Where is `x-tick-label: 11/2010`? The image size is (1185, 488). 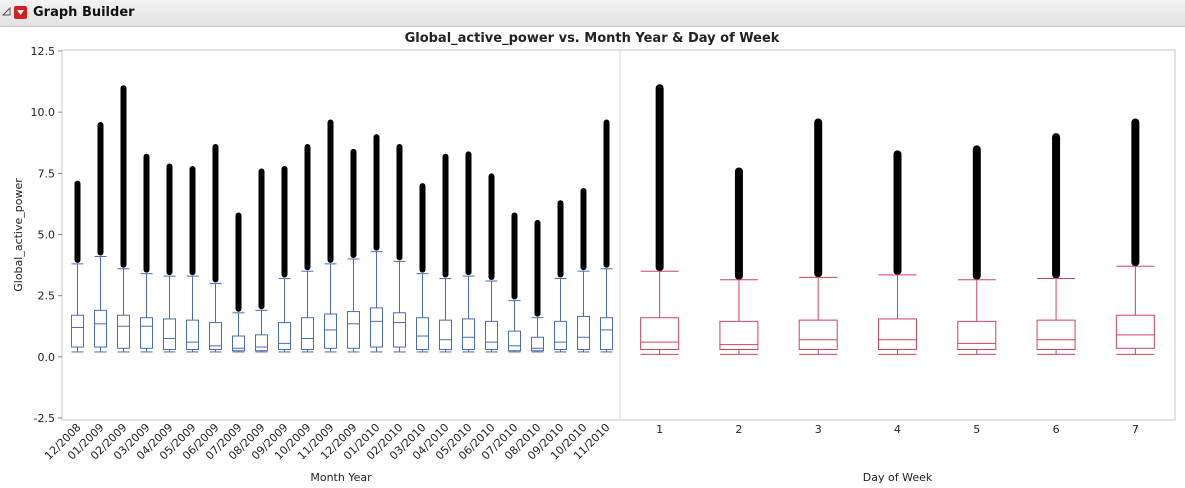 x-tick-label: 11/2010 is located at coordinates (592, 442).